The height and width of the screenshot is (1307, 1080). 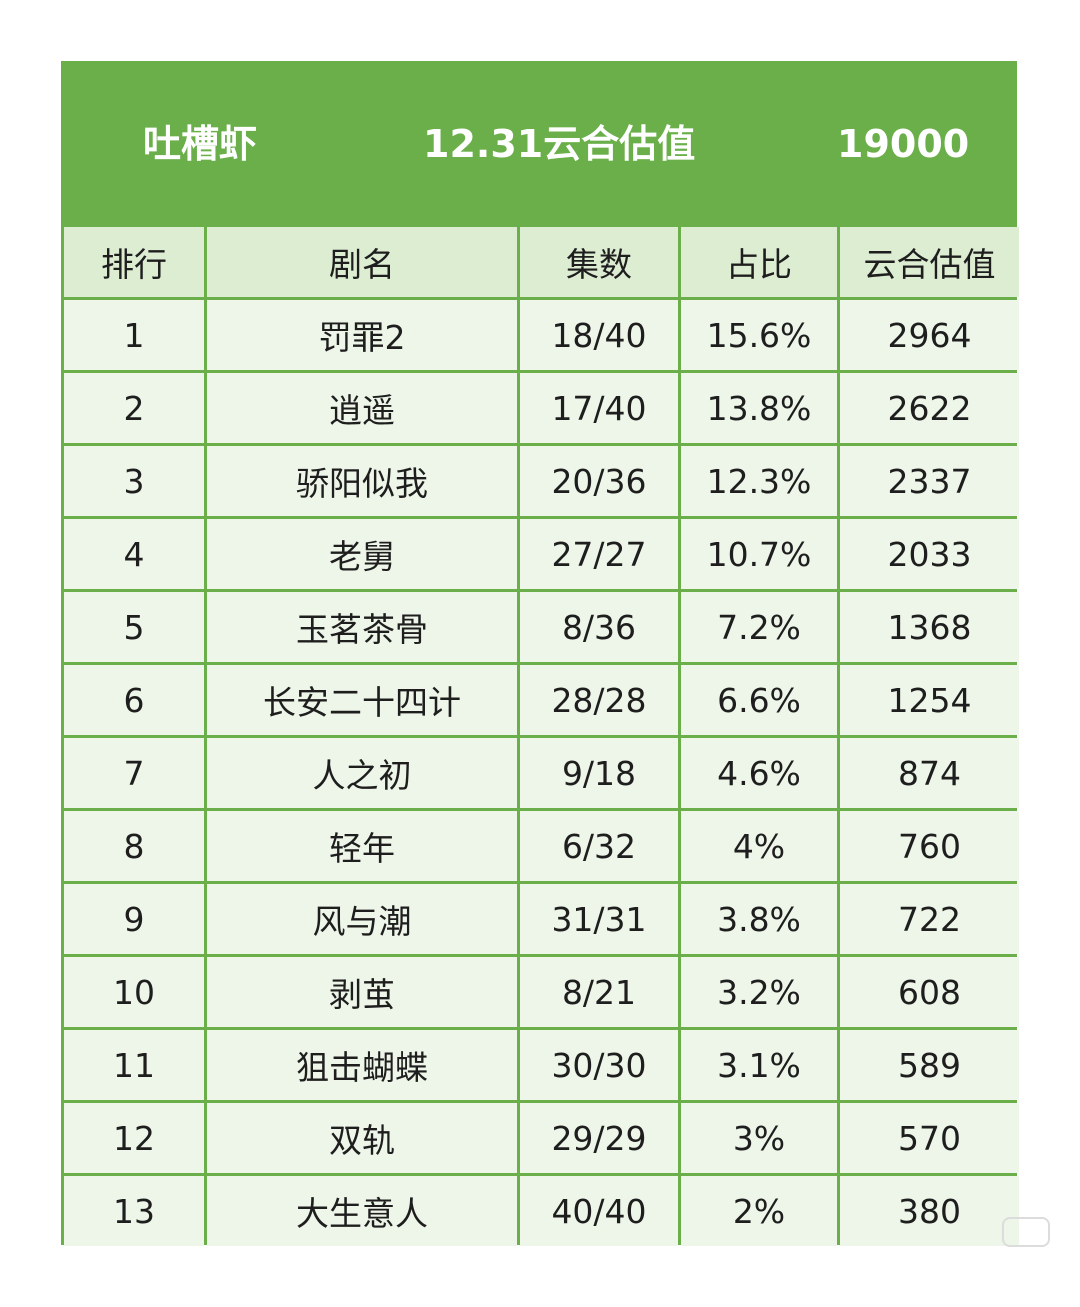 I want to click on table-cell-share: 3.8%, so click(x=759, y=919).